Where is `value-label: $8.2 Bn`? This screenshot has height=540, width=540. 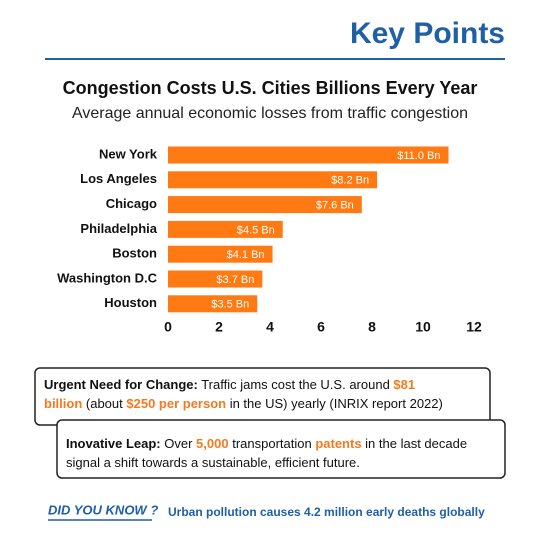 value-label: $8.2 Bn is located at coordinates (350, 181).